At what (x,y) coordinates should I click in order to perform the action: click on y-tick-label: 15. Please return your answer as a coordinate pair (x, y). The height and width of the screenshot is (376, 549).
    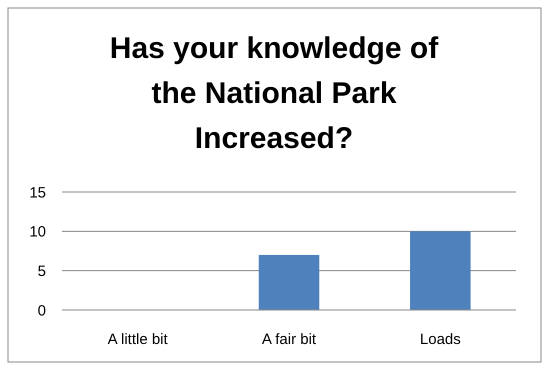
    Looking at the image, I should click on (37, 193).